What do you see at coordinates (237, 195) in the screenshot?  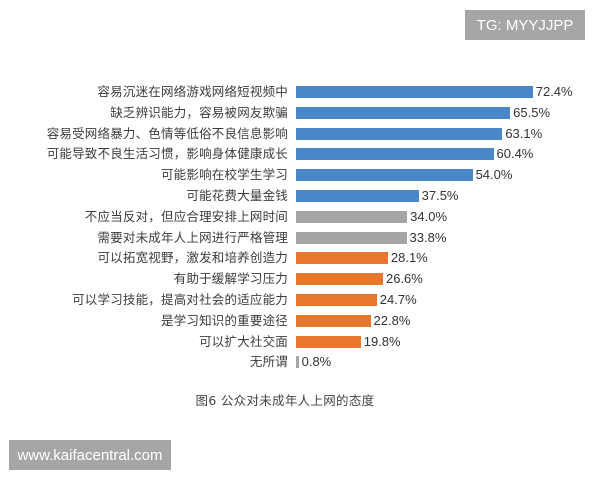 I see `category-label: 可能花费大量金钱` at bounding box center [237, 195].